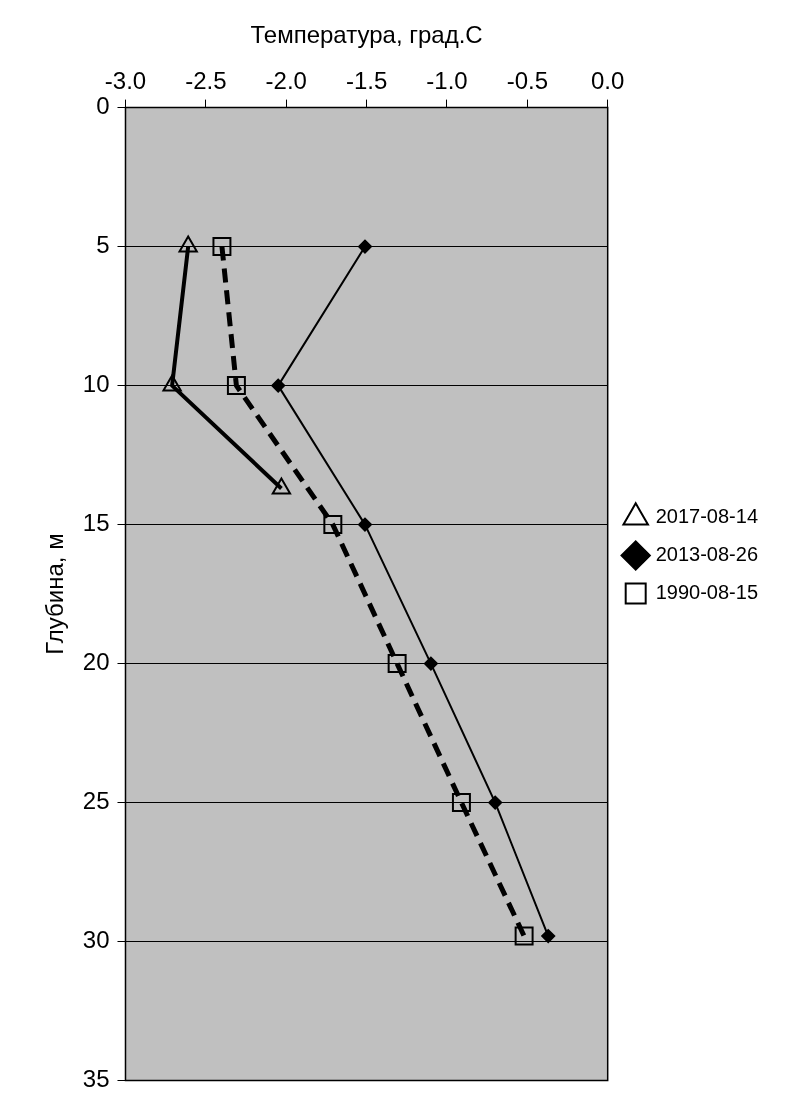 The height and width of the screenshot is (1115, 786). Describe the element at coordinates (125, 80) in the screenshot. I see `x-tick-label: -3.0` at that location.